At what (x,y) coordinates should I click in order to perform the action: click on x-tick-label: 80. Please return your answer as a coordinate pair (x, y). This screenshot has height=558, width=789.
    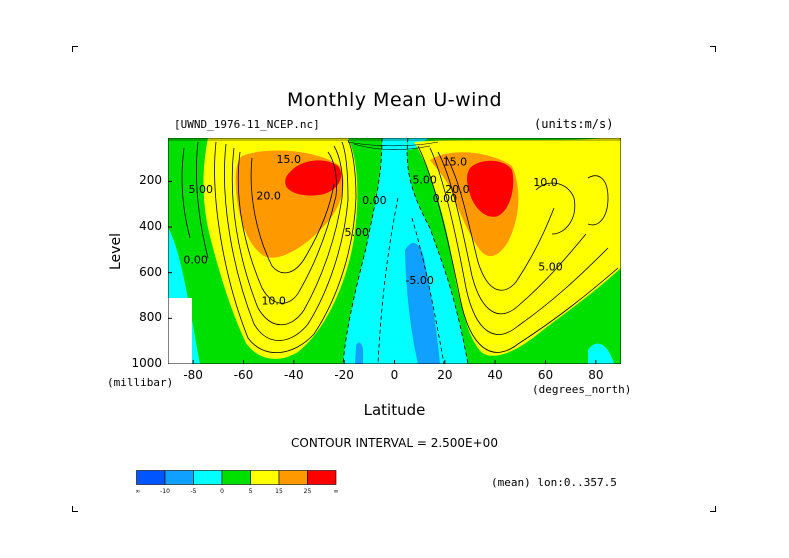
    Looking at the image, I should click on (596, 375).